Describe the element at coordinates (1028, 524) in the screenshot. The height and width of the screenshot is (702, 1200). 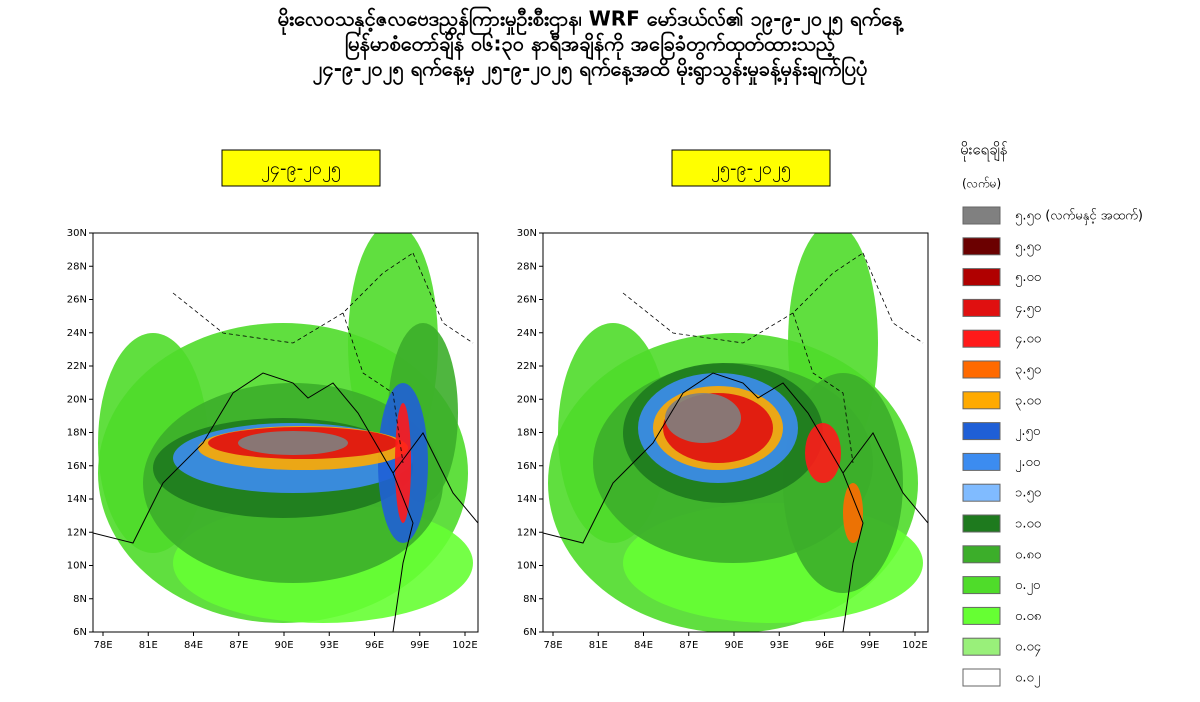
I see `legend-label: ၁.၀၀` at that location.